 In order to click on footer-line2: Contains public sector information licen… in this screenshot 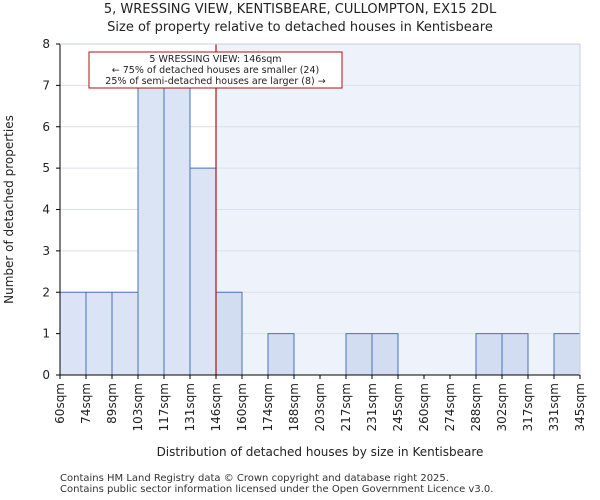, I will do `click(277, 489)`.